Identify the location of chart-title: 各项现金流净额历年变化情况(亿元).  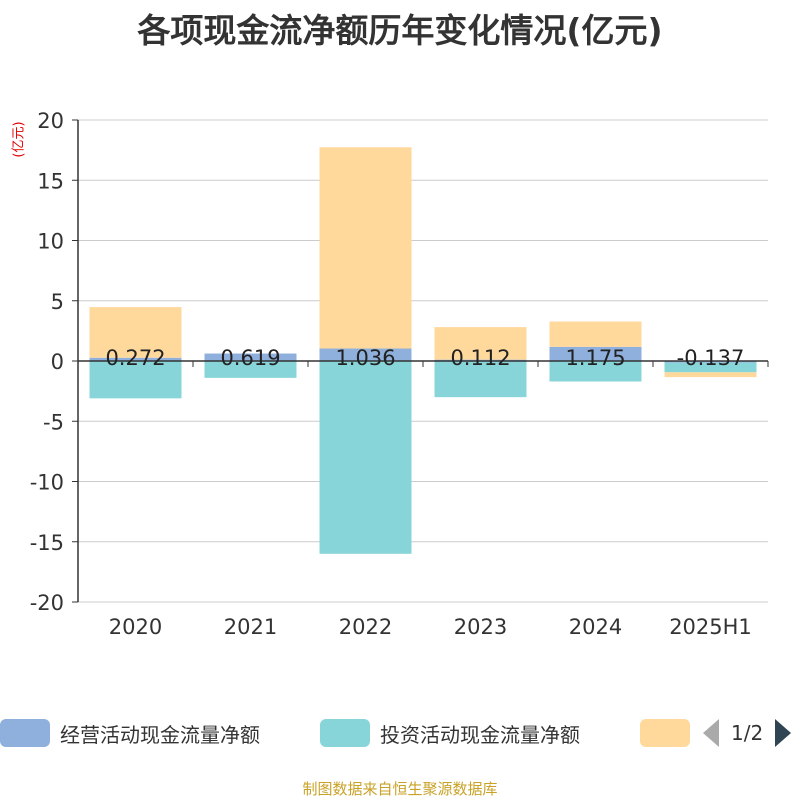
(400, 30).